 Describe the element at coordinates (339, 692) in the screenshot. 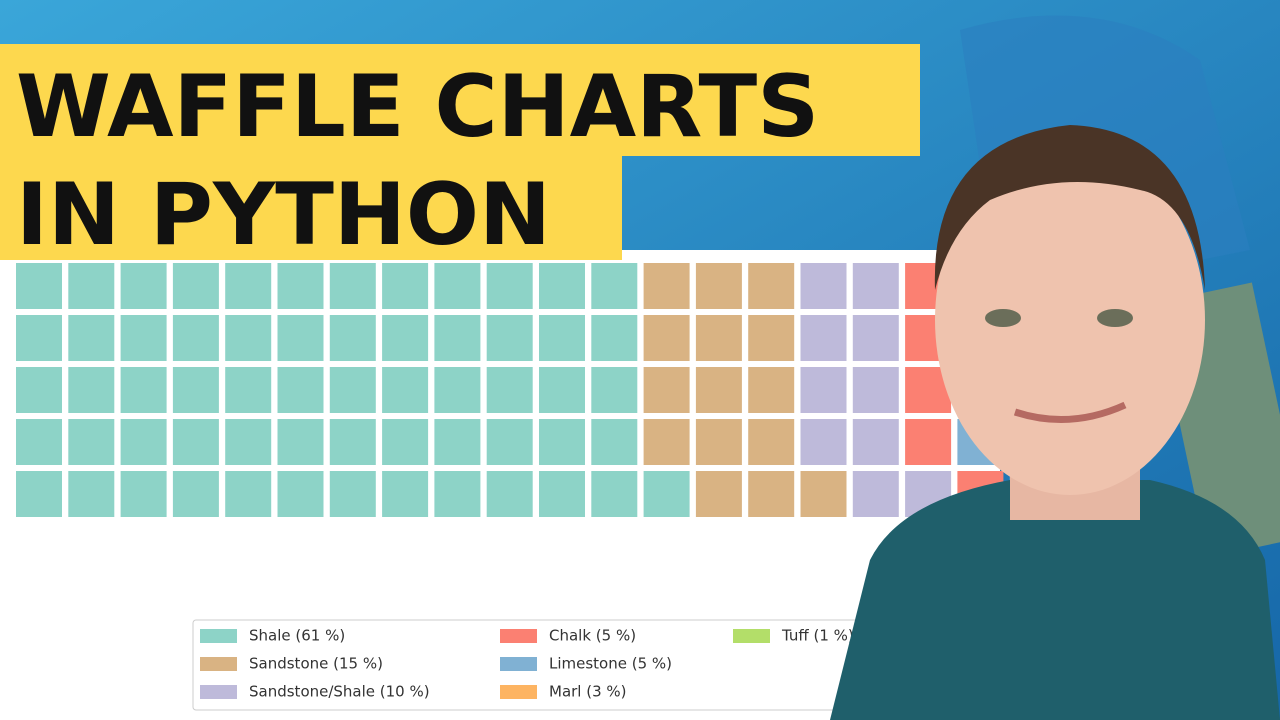

I see `legend-label: Sandstone/Shale (10 %)` at that location.